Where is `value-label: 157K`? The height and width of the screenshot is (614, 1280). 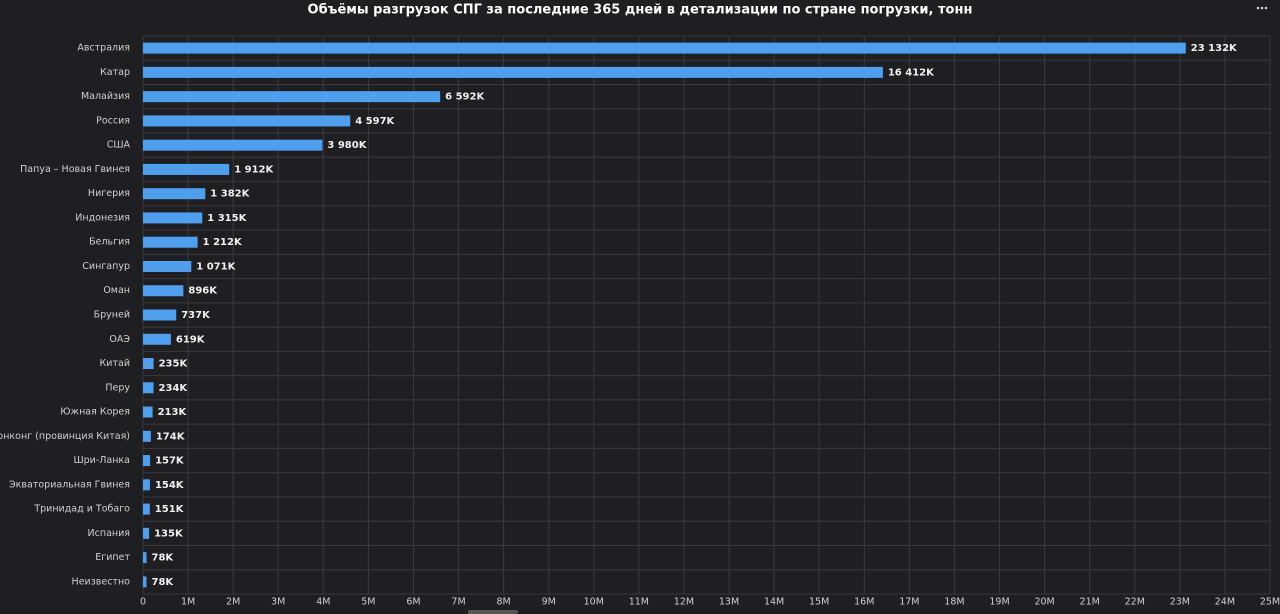 value-label: 157K is located at coordinates (170, 461).